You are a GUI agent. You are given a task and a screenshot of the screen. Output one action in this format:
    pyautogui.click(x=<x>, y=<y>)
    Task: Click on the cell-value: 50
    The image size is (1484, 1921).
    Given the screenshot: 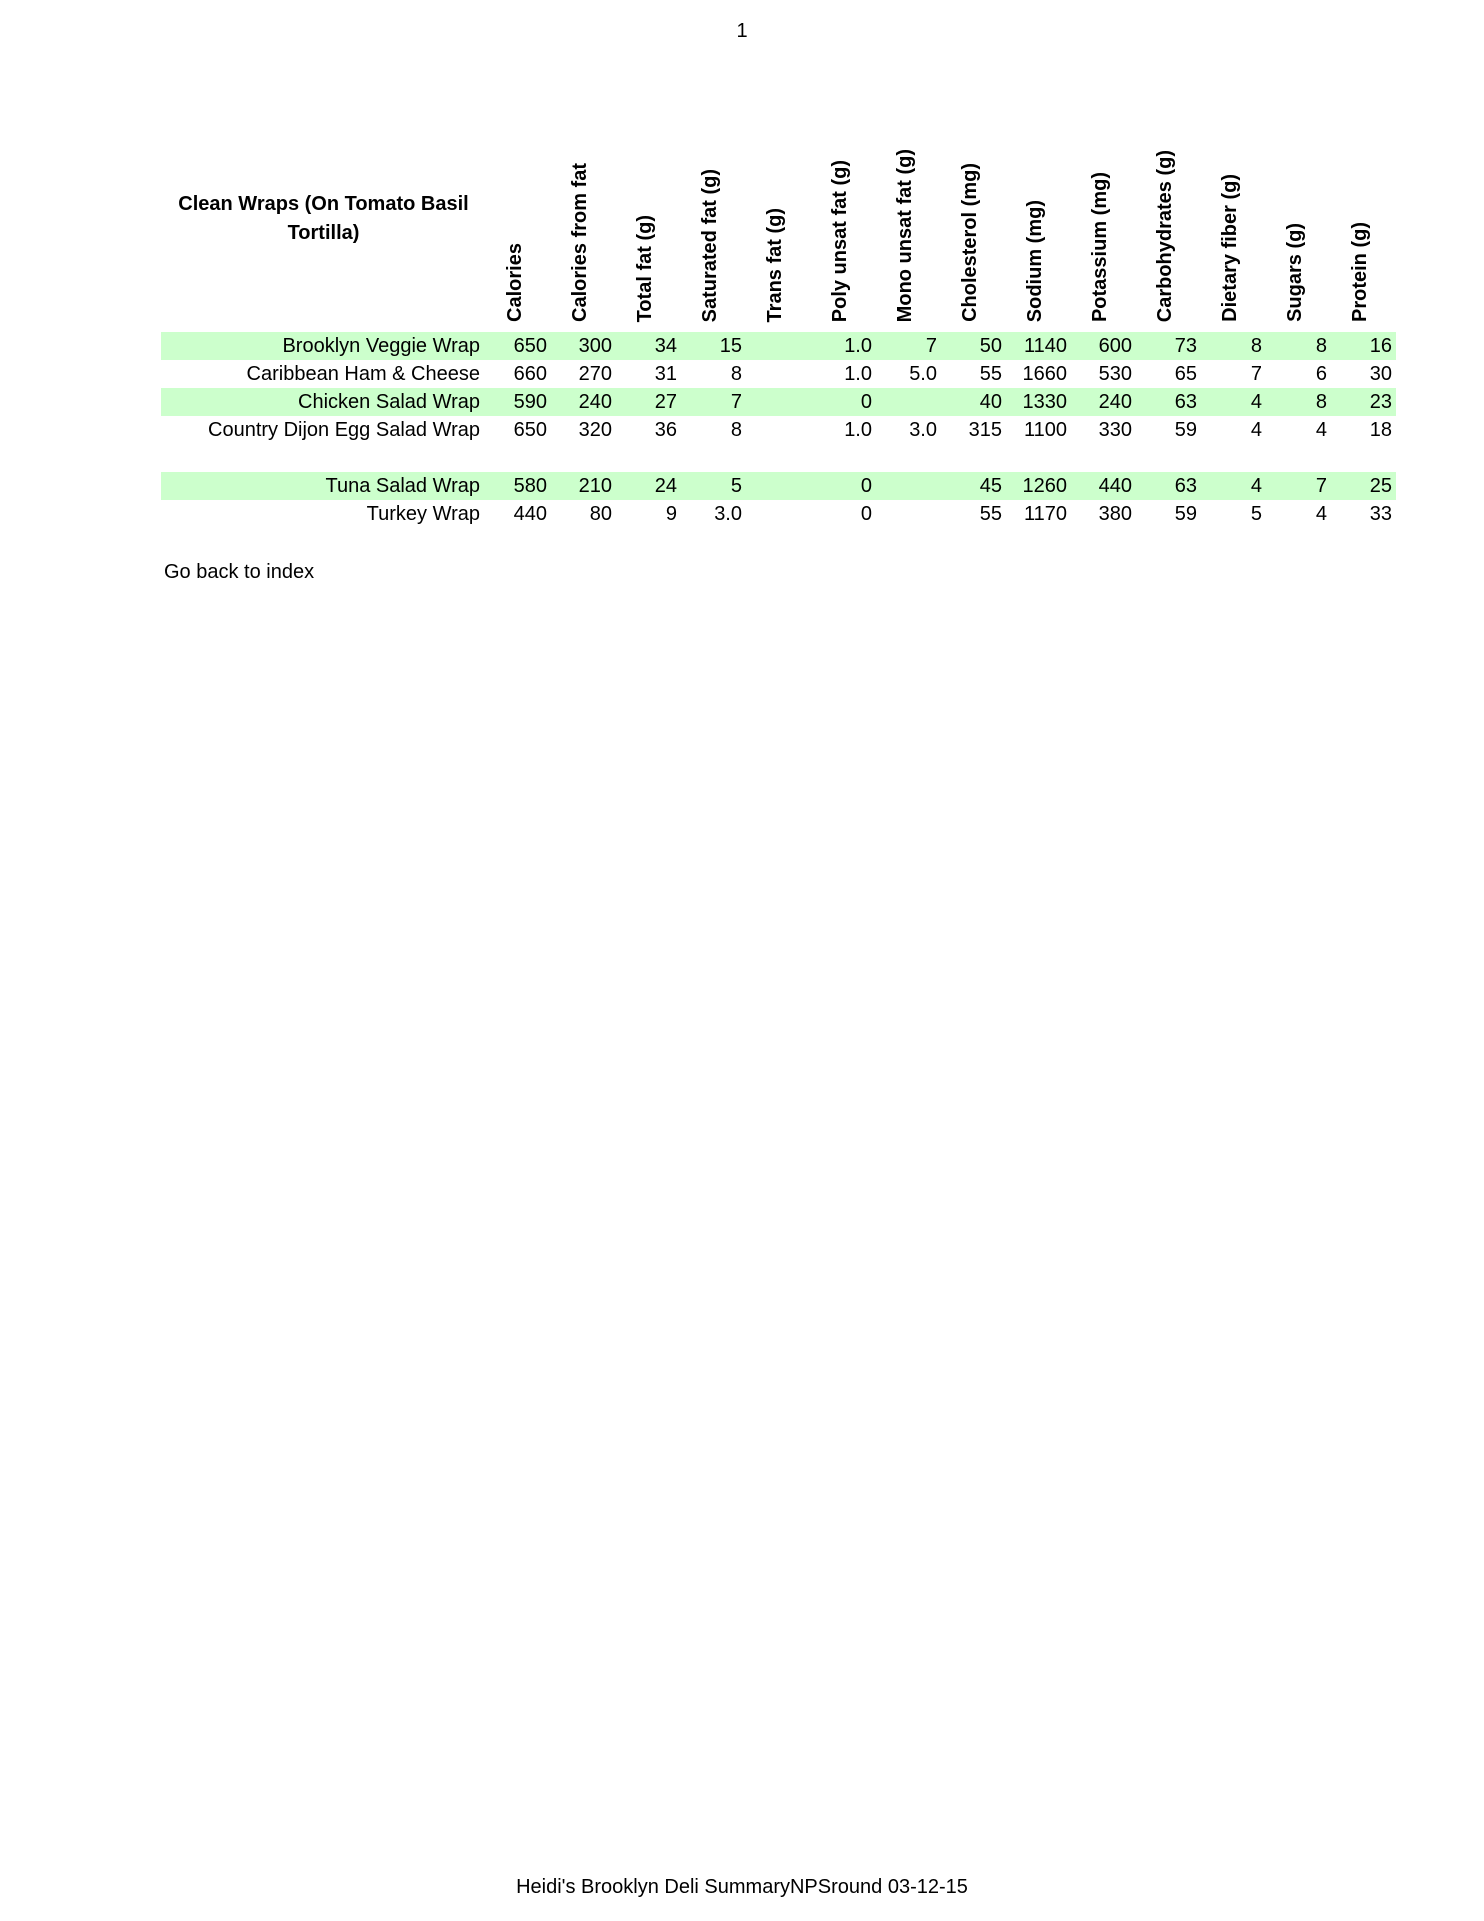 What is the action you would take?
    pyautogui.click(x=973, y=346)
    